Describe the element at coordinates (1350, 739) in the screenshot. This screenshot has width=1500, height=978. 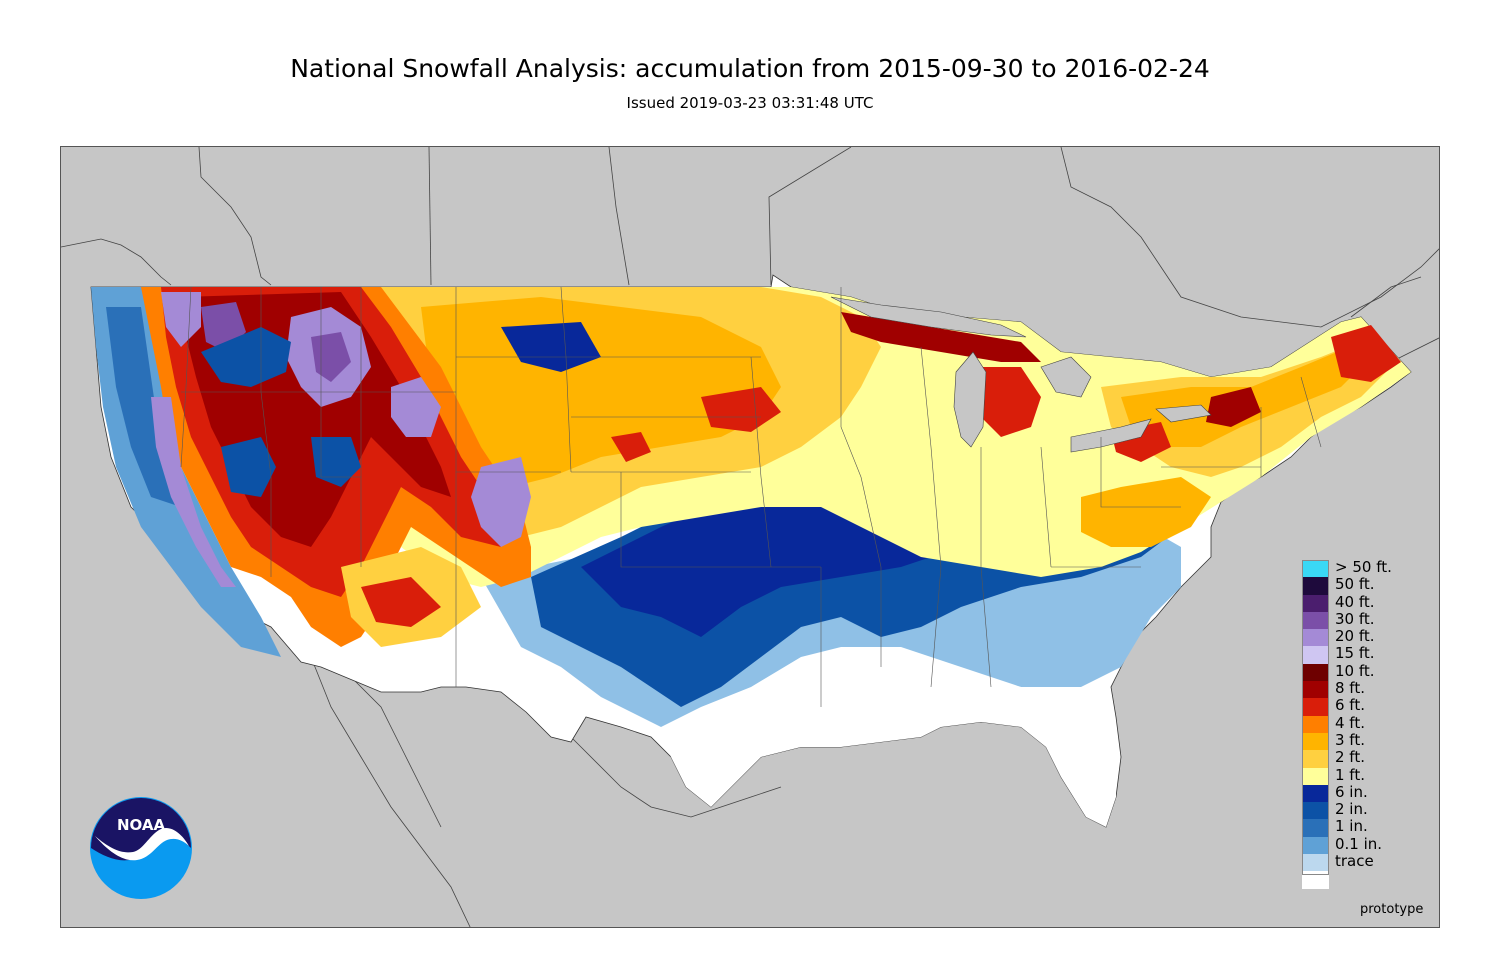
I see `legend-label: 3 ft.` at that location.